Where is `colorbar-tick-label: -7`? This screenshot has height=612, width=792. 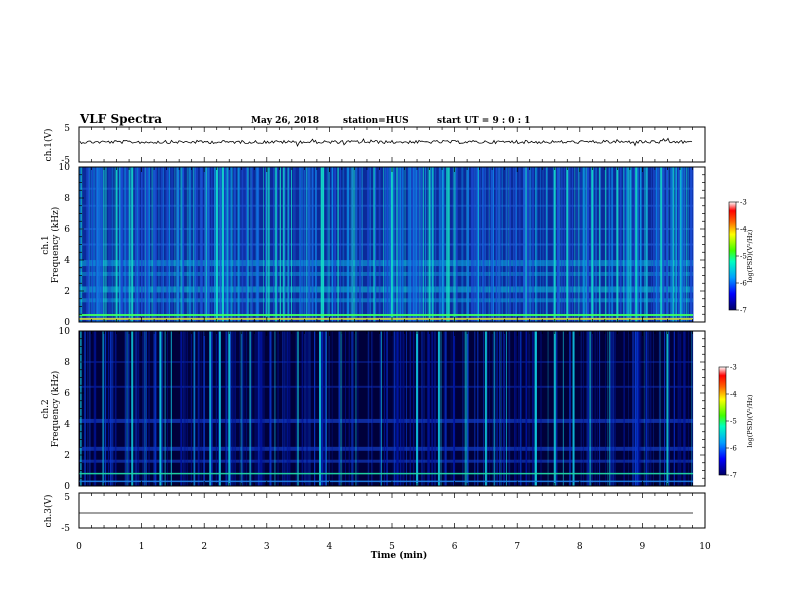
colorbar-tick-label: -7 is located at coordinates (743, 311).